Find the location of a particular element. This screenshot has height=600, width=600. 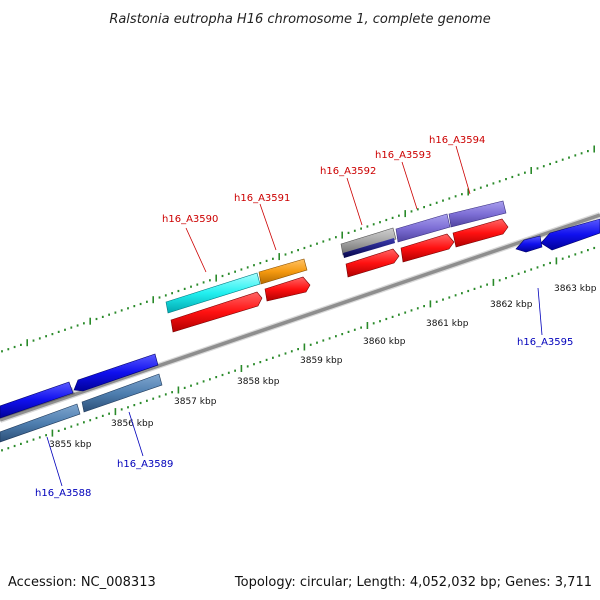

tick-label: 3858 kbp is located at coordinates (258, 382).